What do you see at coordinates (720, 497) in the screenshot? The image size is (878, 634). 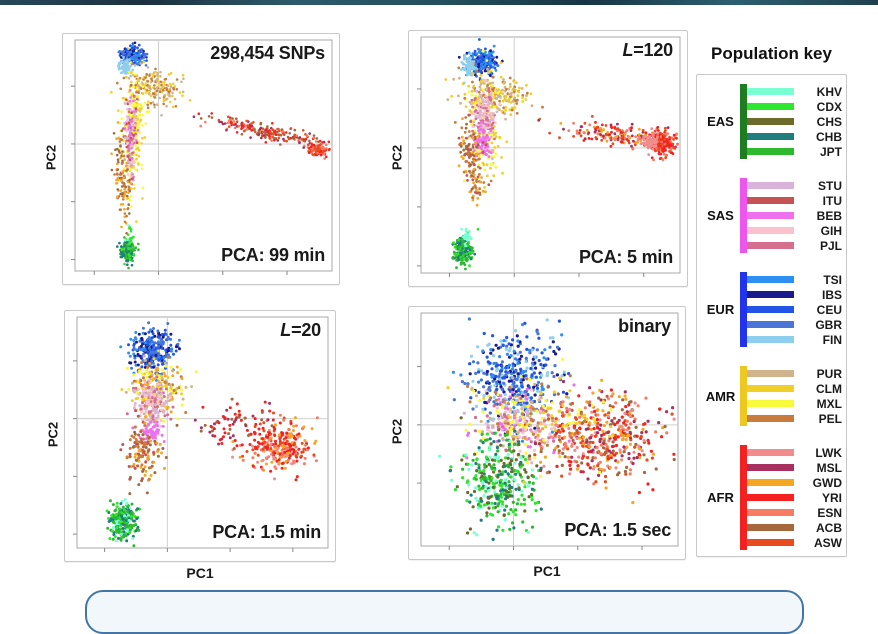 I see `legend-group-label: AFR` at bounding box center [720, 497].